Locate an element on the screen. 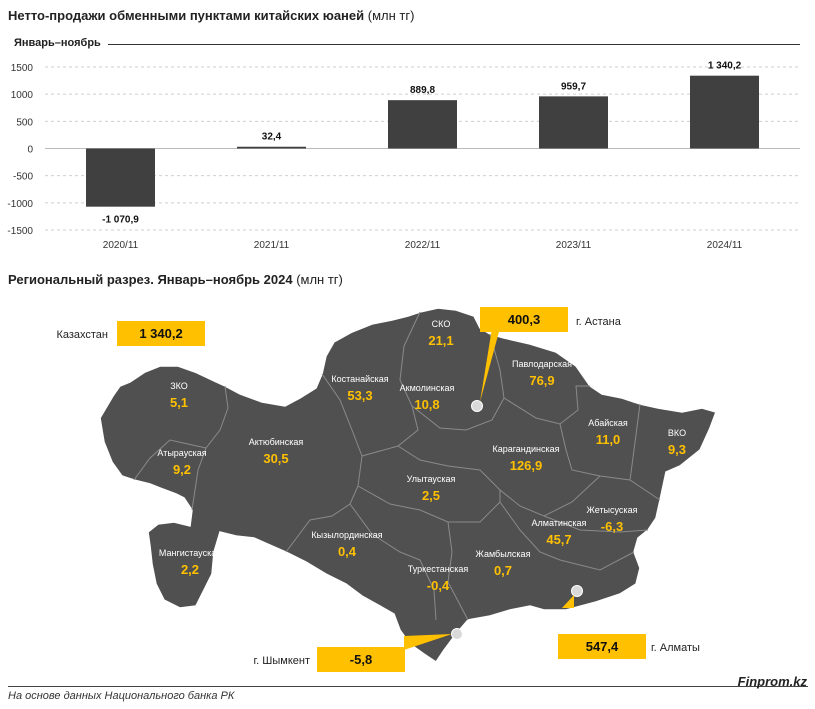 Image resolution: width=815 pixels, height=709 pixels. almaty-box is located at coordinates (602, 646).